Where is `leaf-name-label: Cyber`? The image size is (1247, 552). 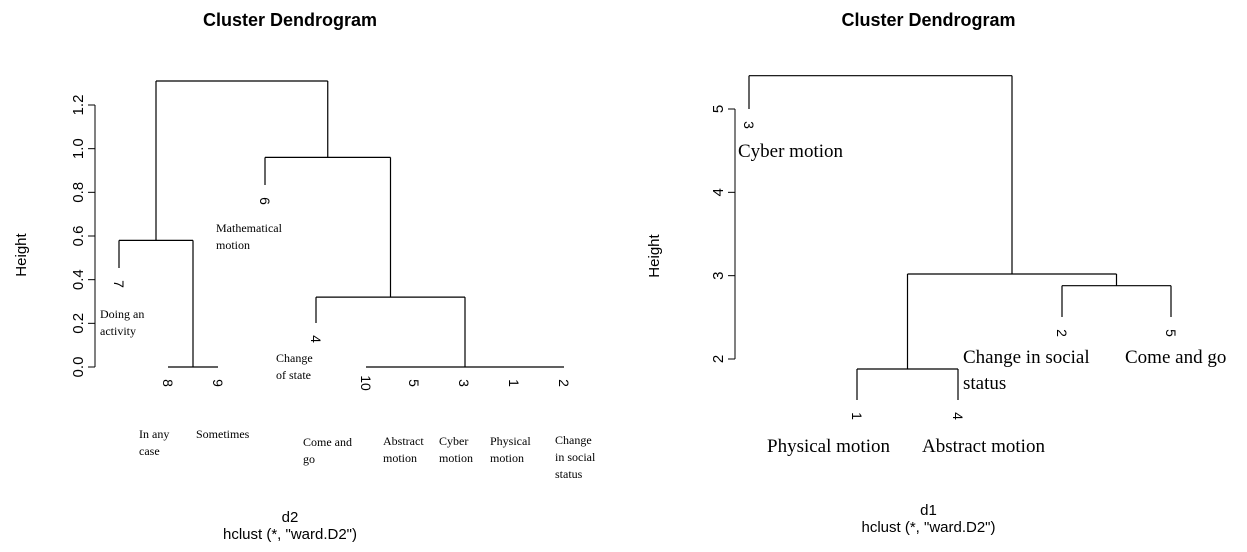
leaf-name-label: Cyber is located at coordinates (453, 441).